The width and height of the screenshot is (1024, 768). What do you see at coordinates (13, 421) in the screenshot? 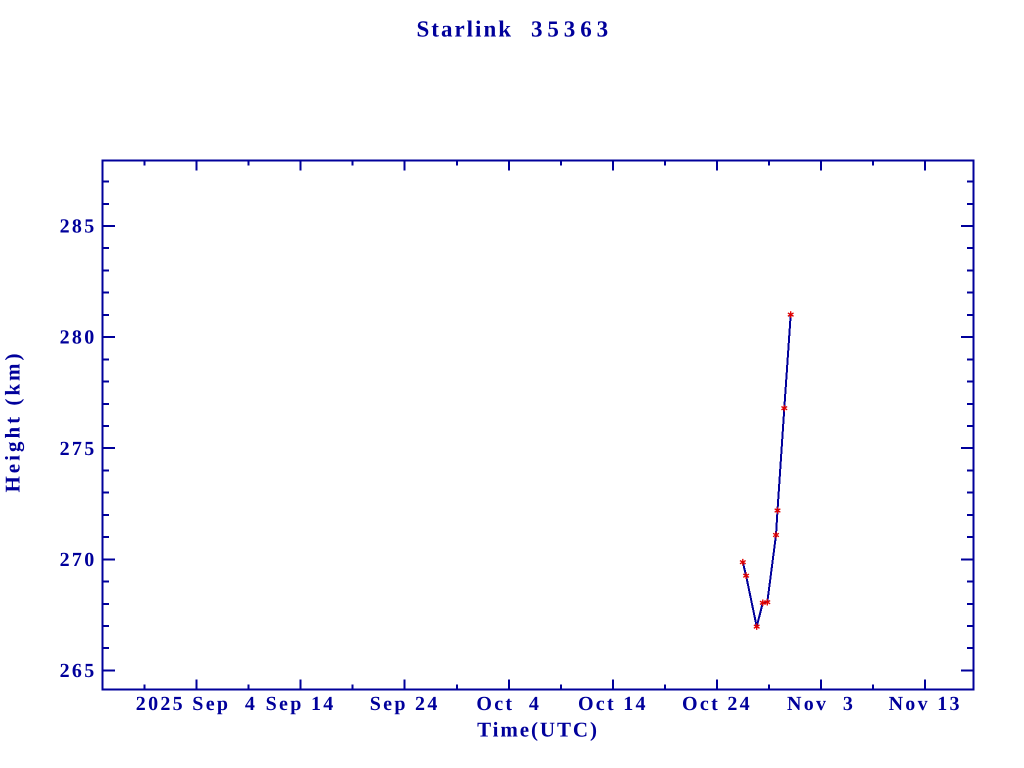
I see `svg-text: Height (km)` at bounding box center [13, 421].